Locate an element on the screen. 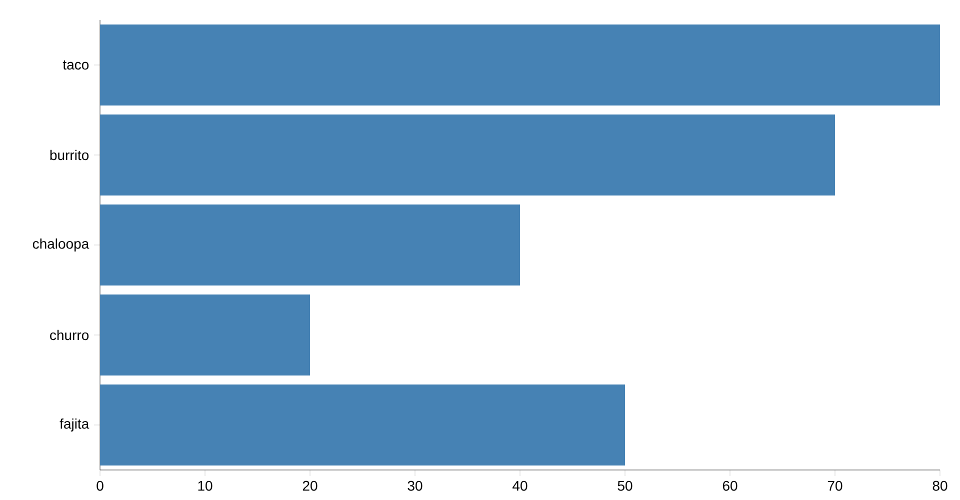 The width and height of the screenshot is (960, 500). x-tick-label: 20 is located at coordinates (310, 485).